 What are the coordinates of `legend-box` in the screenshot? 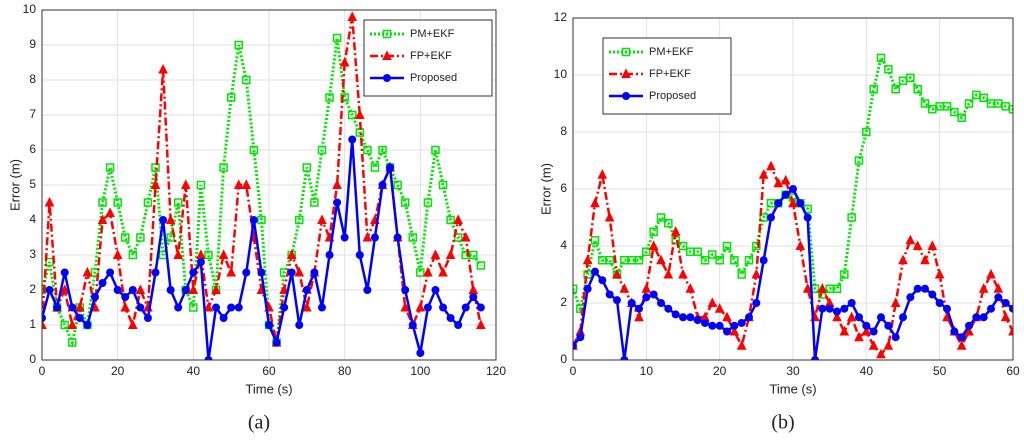 It's located at (428, 58).